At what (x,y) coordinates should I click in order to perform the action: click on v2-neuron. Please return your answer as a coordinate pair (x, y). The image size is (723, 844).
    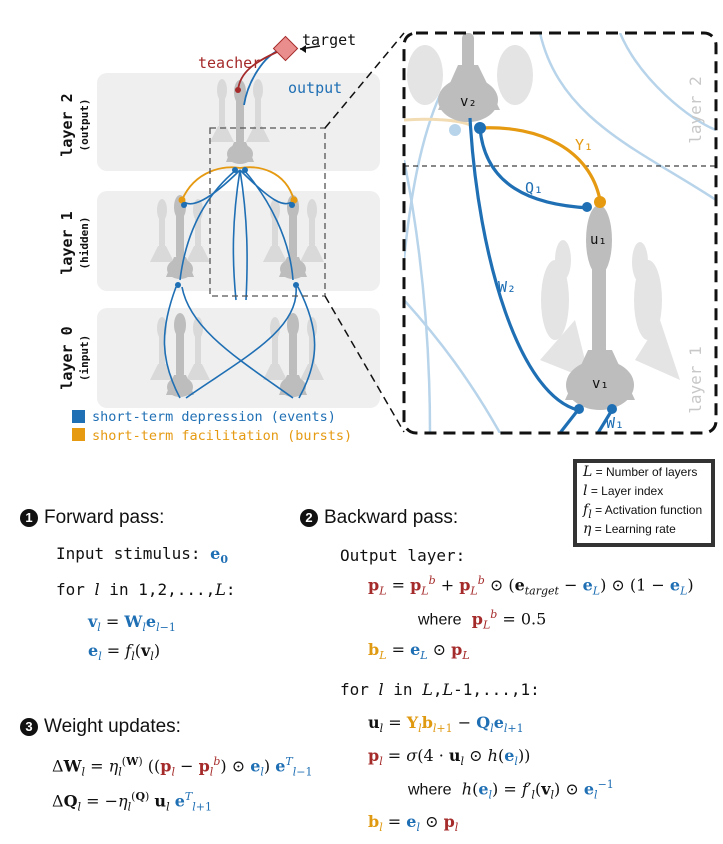
    Looking at the image, I should click on (469, 77).